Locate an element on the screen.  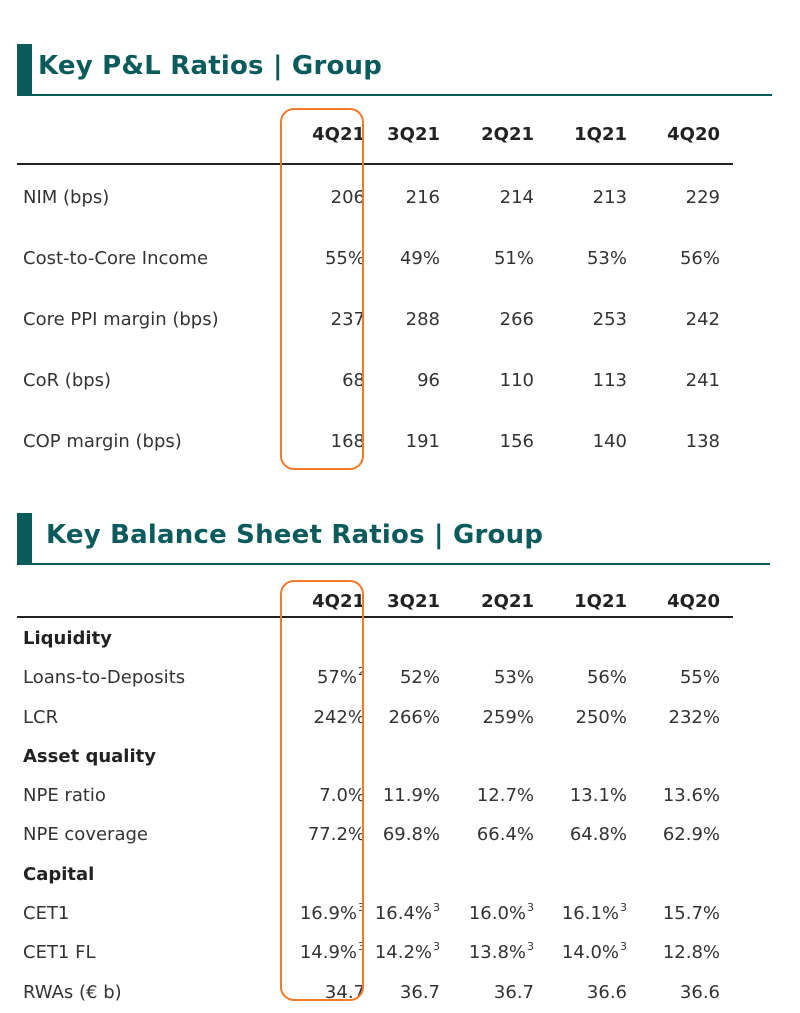
cell-number: 12.7% is located at coordinates (505, 796).